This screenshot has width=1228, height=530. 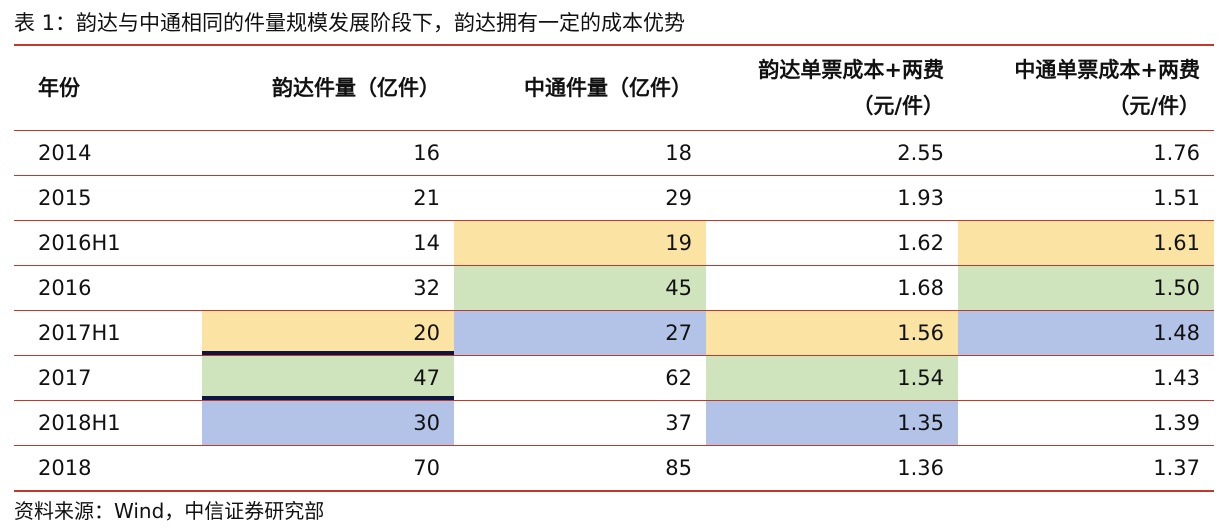 What do you see at coordinates (614, 491) in the screenshot?
I see `bottom-rule` at bounding box center [614, 491].